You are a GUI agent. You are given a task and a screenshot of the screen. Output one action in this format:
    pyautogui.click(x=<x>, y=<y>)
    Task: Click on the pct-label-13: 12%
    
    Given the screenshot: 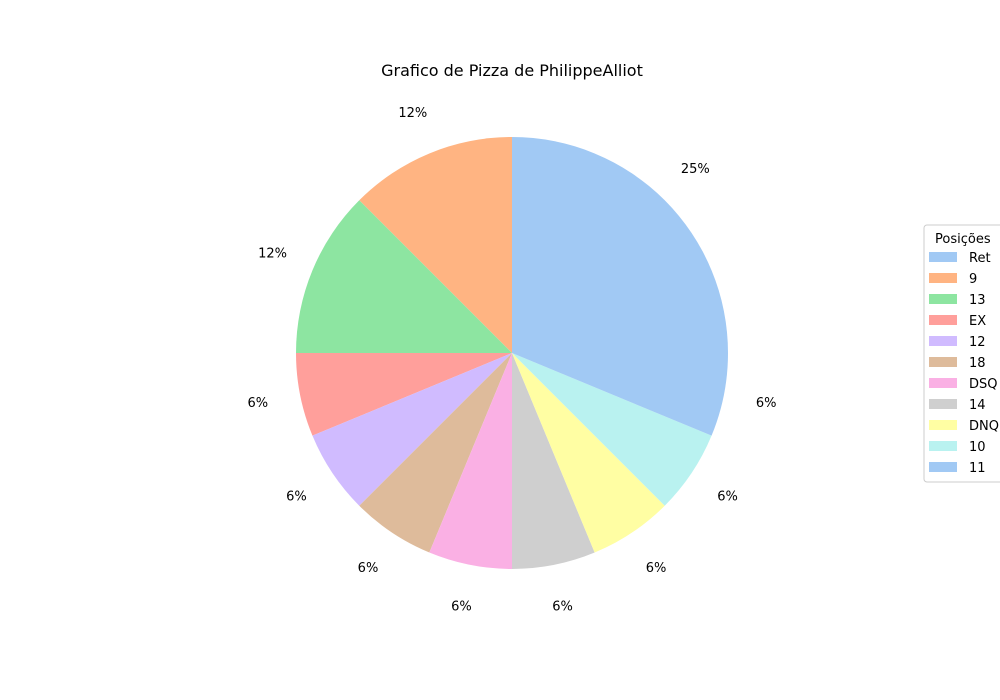 What is the action you would take?
    pyautogui.click(x=272, y=253)
    